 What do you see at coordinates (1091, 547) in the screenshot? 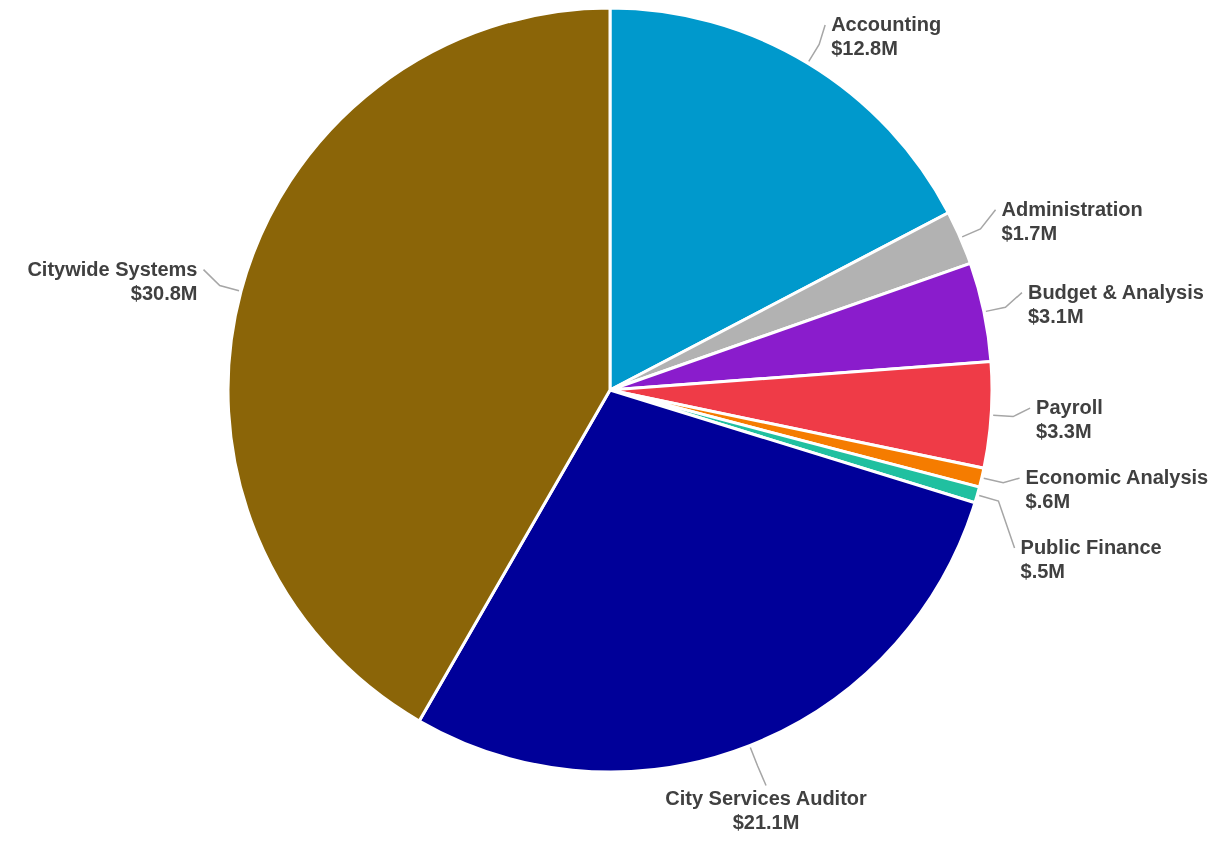
I see `slice-label: Public Finance` at bounding box center [1091, 547].